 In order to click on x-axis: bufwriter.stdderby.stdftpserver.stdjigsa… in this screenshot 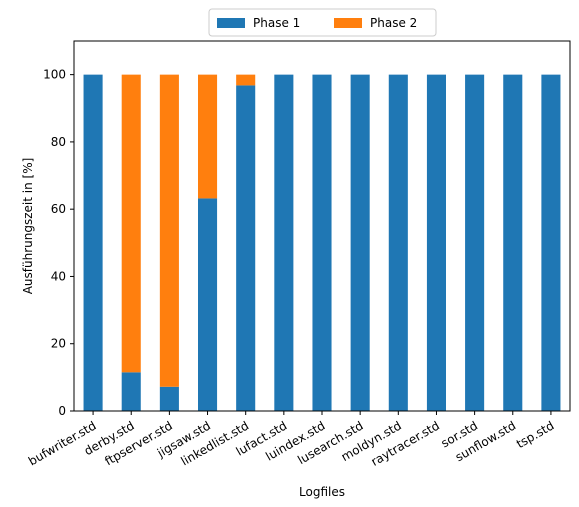, I will do `click(291, 440)`.